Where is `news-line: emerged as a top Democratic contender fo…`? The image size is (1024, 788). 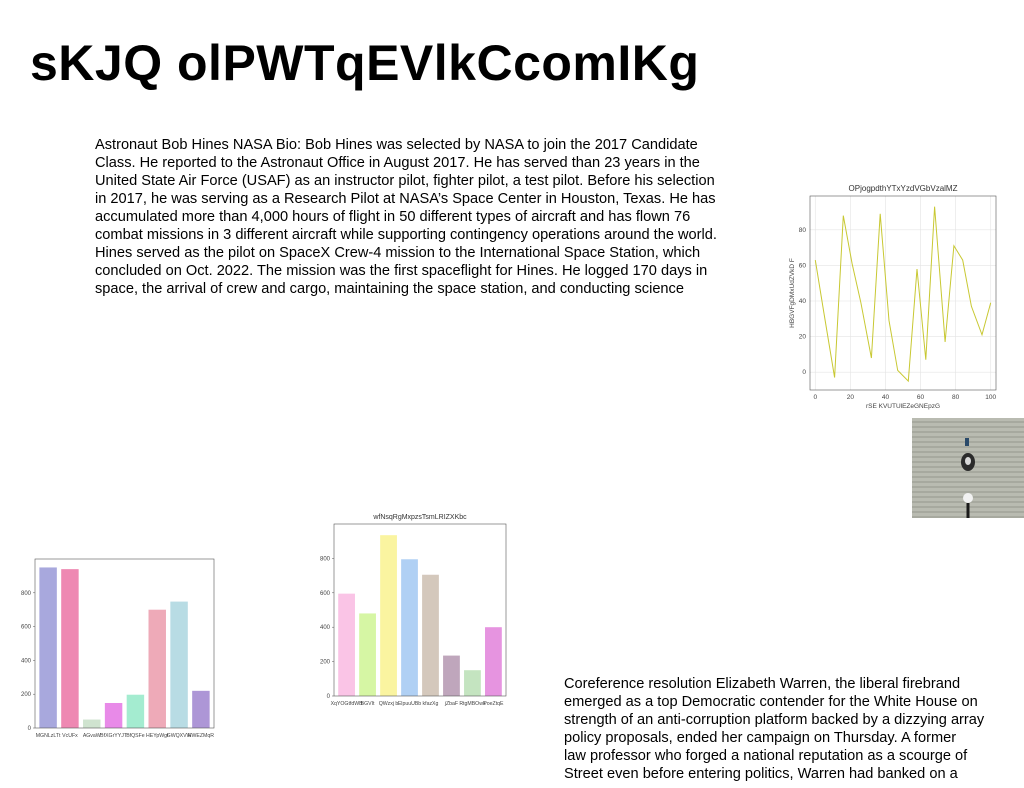 news-line: emerged as a top Democratic contender fo… is located at coordinates (771, 702).